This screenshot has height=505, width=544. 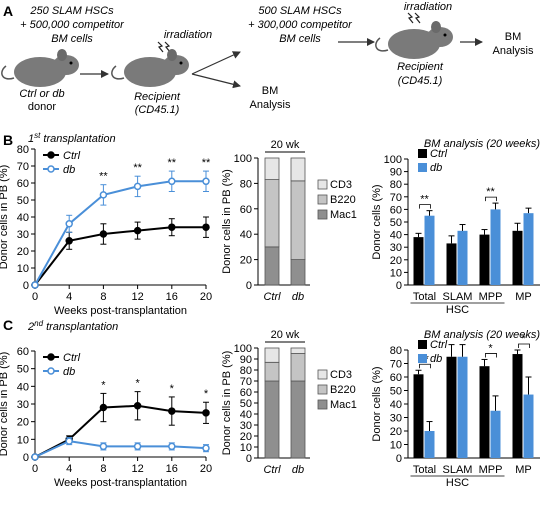 What do you see at coordinates (513, 37) in the screenshot?
I see `bm-analysis-2-line1: BM` at bounding box center [513, 37].